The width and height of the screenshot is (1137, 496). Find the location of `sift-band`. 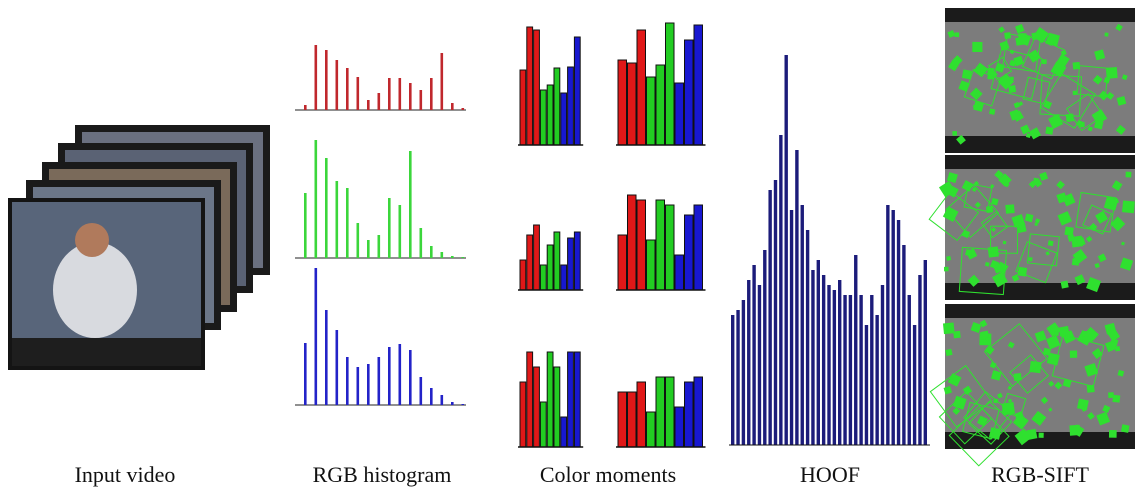

sift-band is located at coordinates (1040, 15).